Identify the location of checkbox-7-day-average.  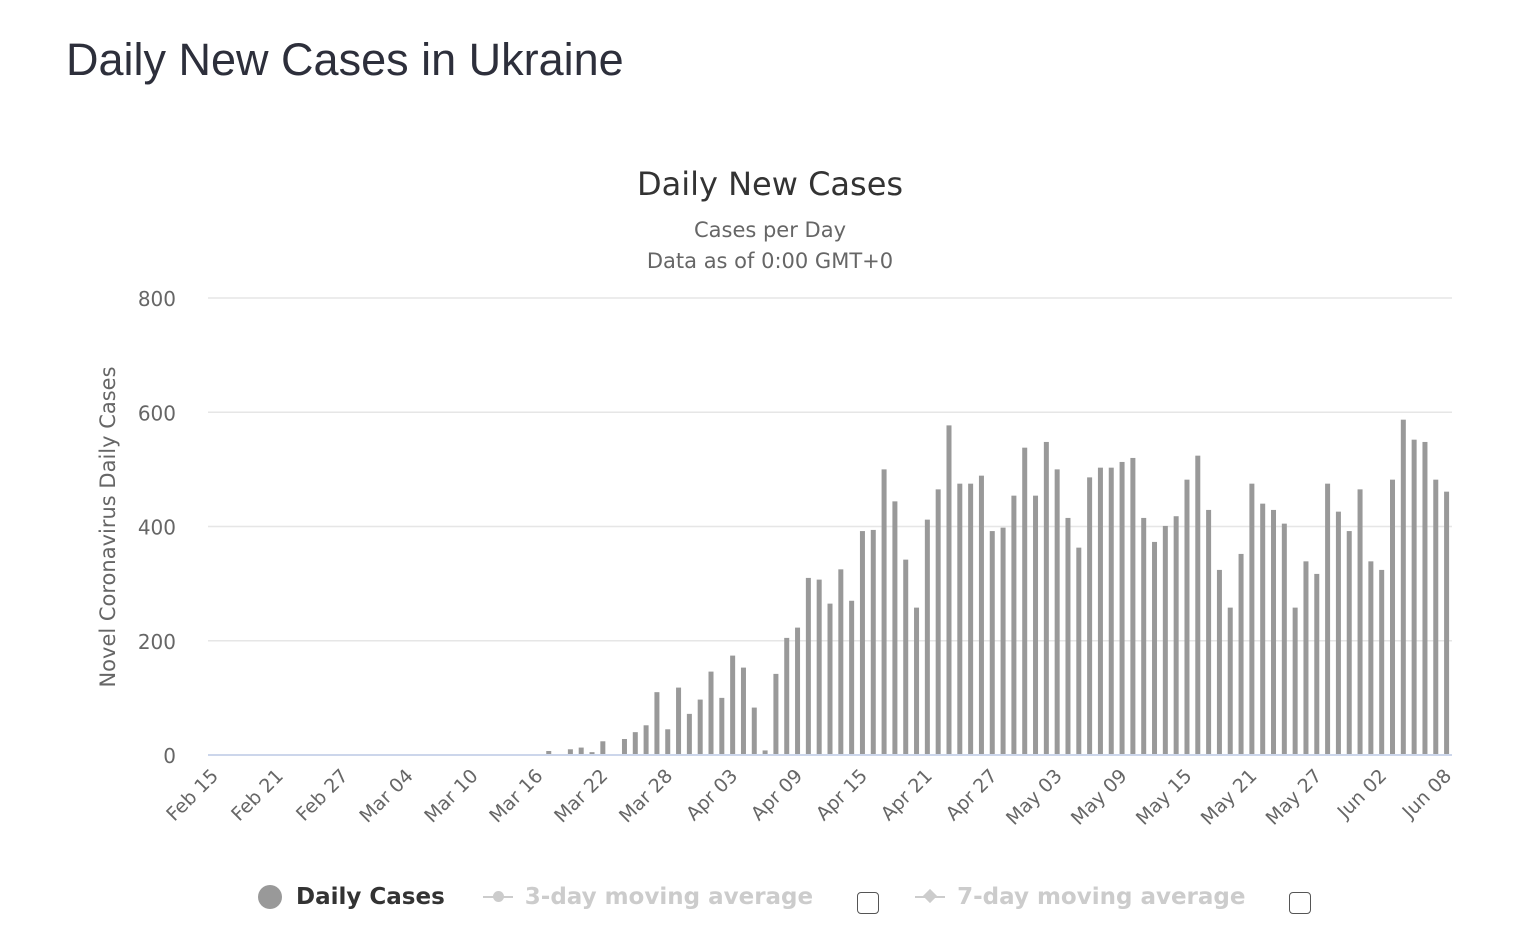
(1300, 903).